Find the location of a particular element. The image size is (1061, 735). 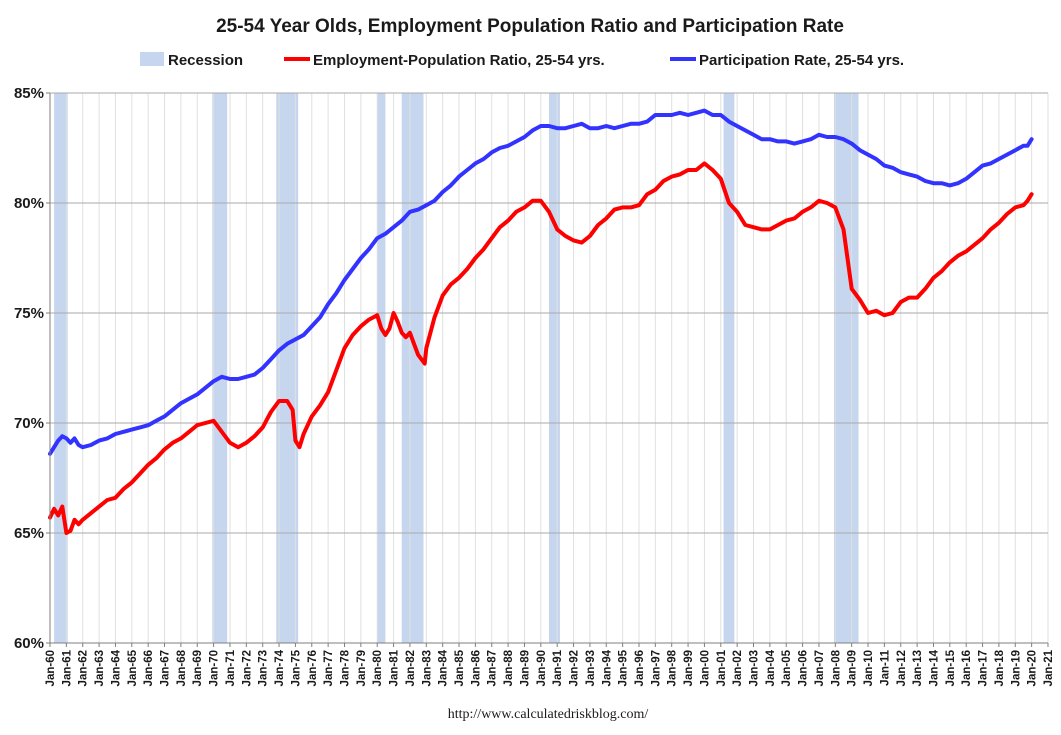

x-tick-label: Jan-05 is located at coordinates (787, 667).